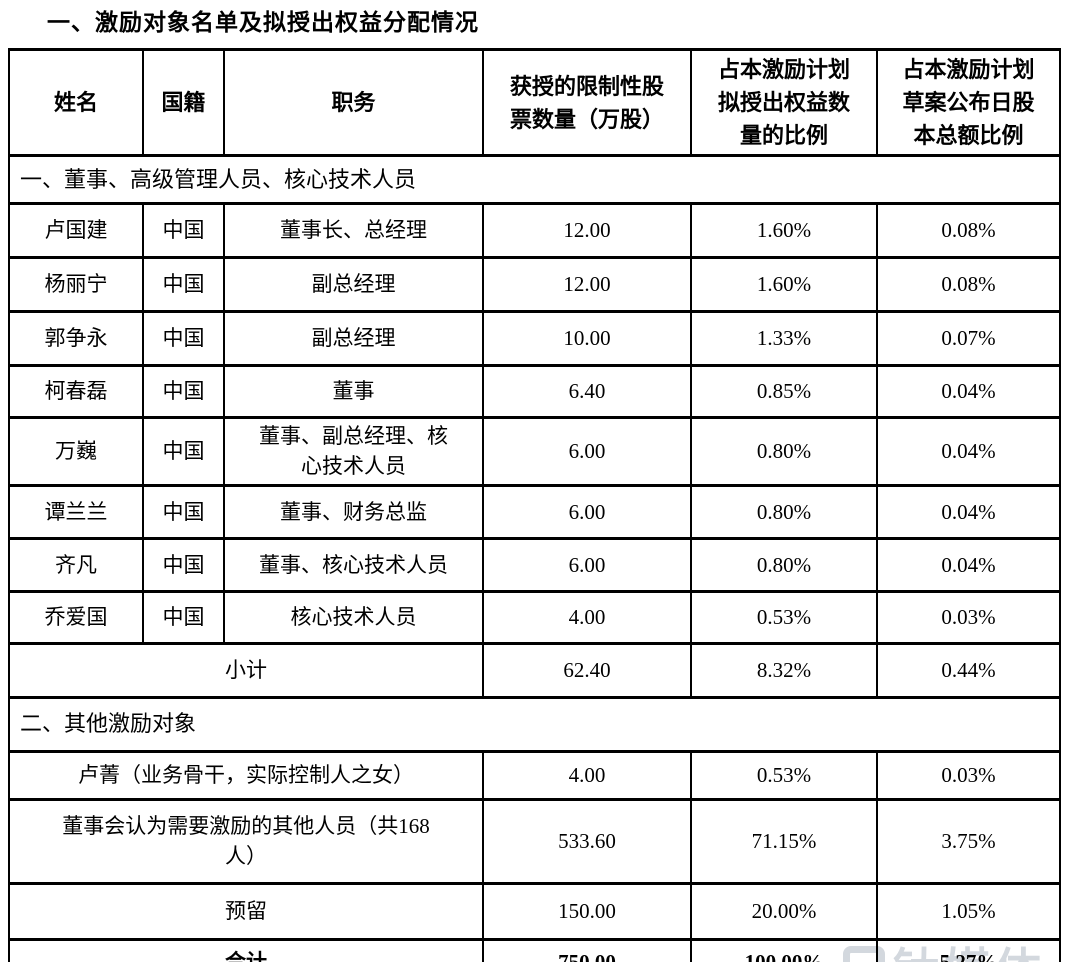  What do you see at coordinates (246, 949) in the screenshot?
I see `total-label: 合计` at bounding box center [246, 949].